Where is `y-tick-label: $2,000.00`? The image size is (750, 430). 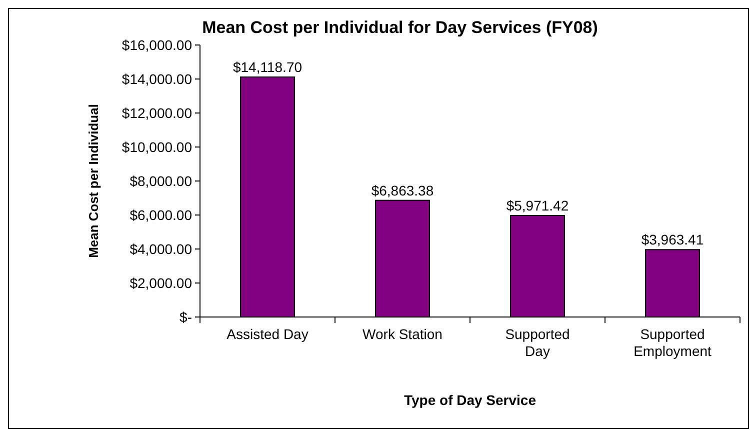 y-tick-label: $2,000.00 is located at coordinates (161, 283).